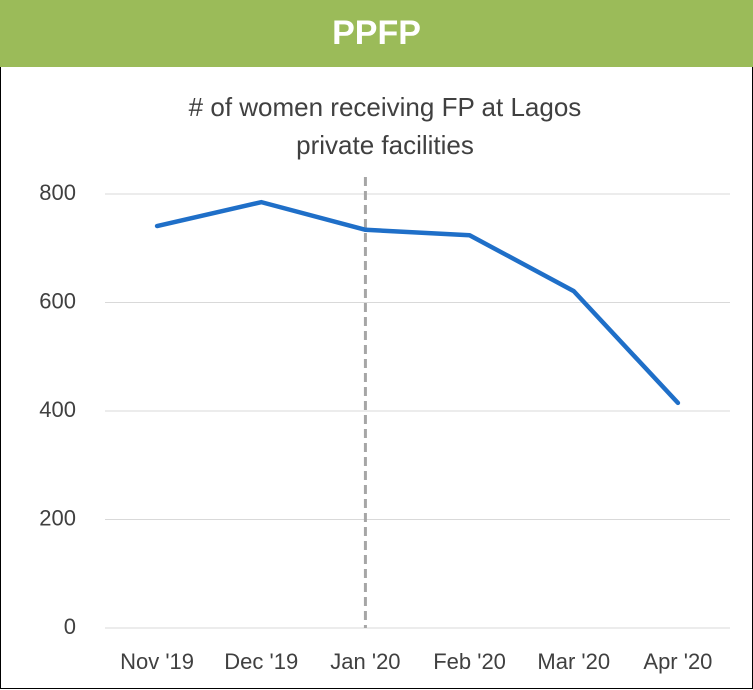 The height and width of the screenshot is (690, 753). What do you see at coordinates (70, 626) in the screenshot?
I see `y-tick-label: 0` at bounding box center [70, 626].